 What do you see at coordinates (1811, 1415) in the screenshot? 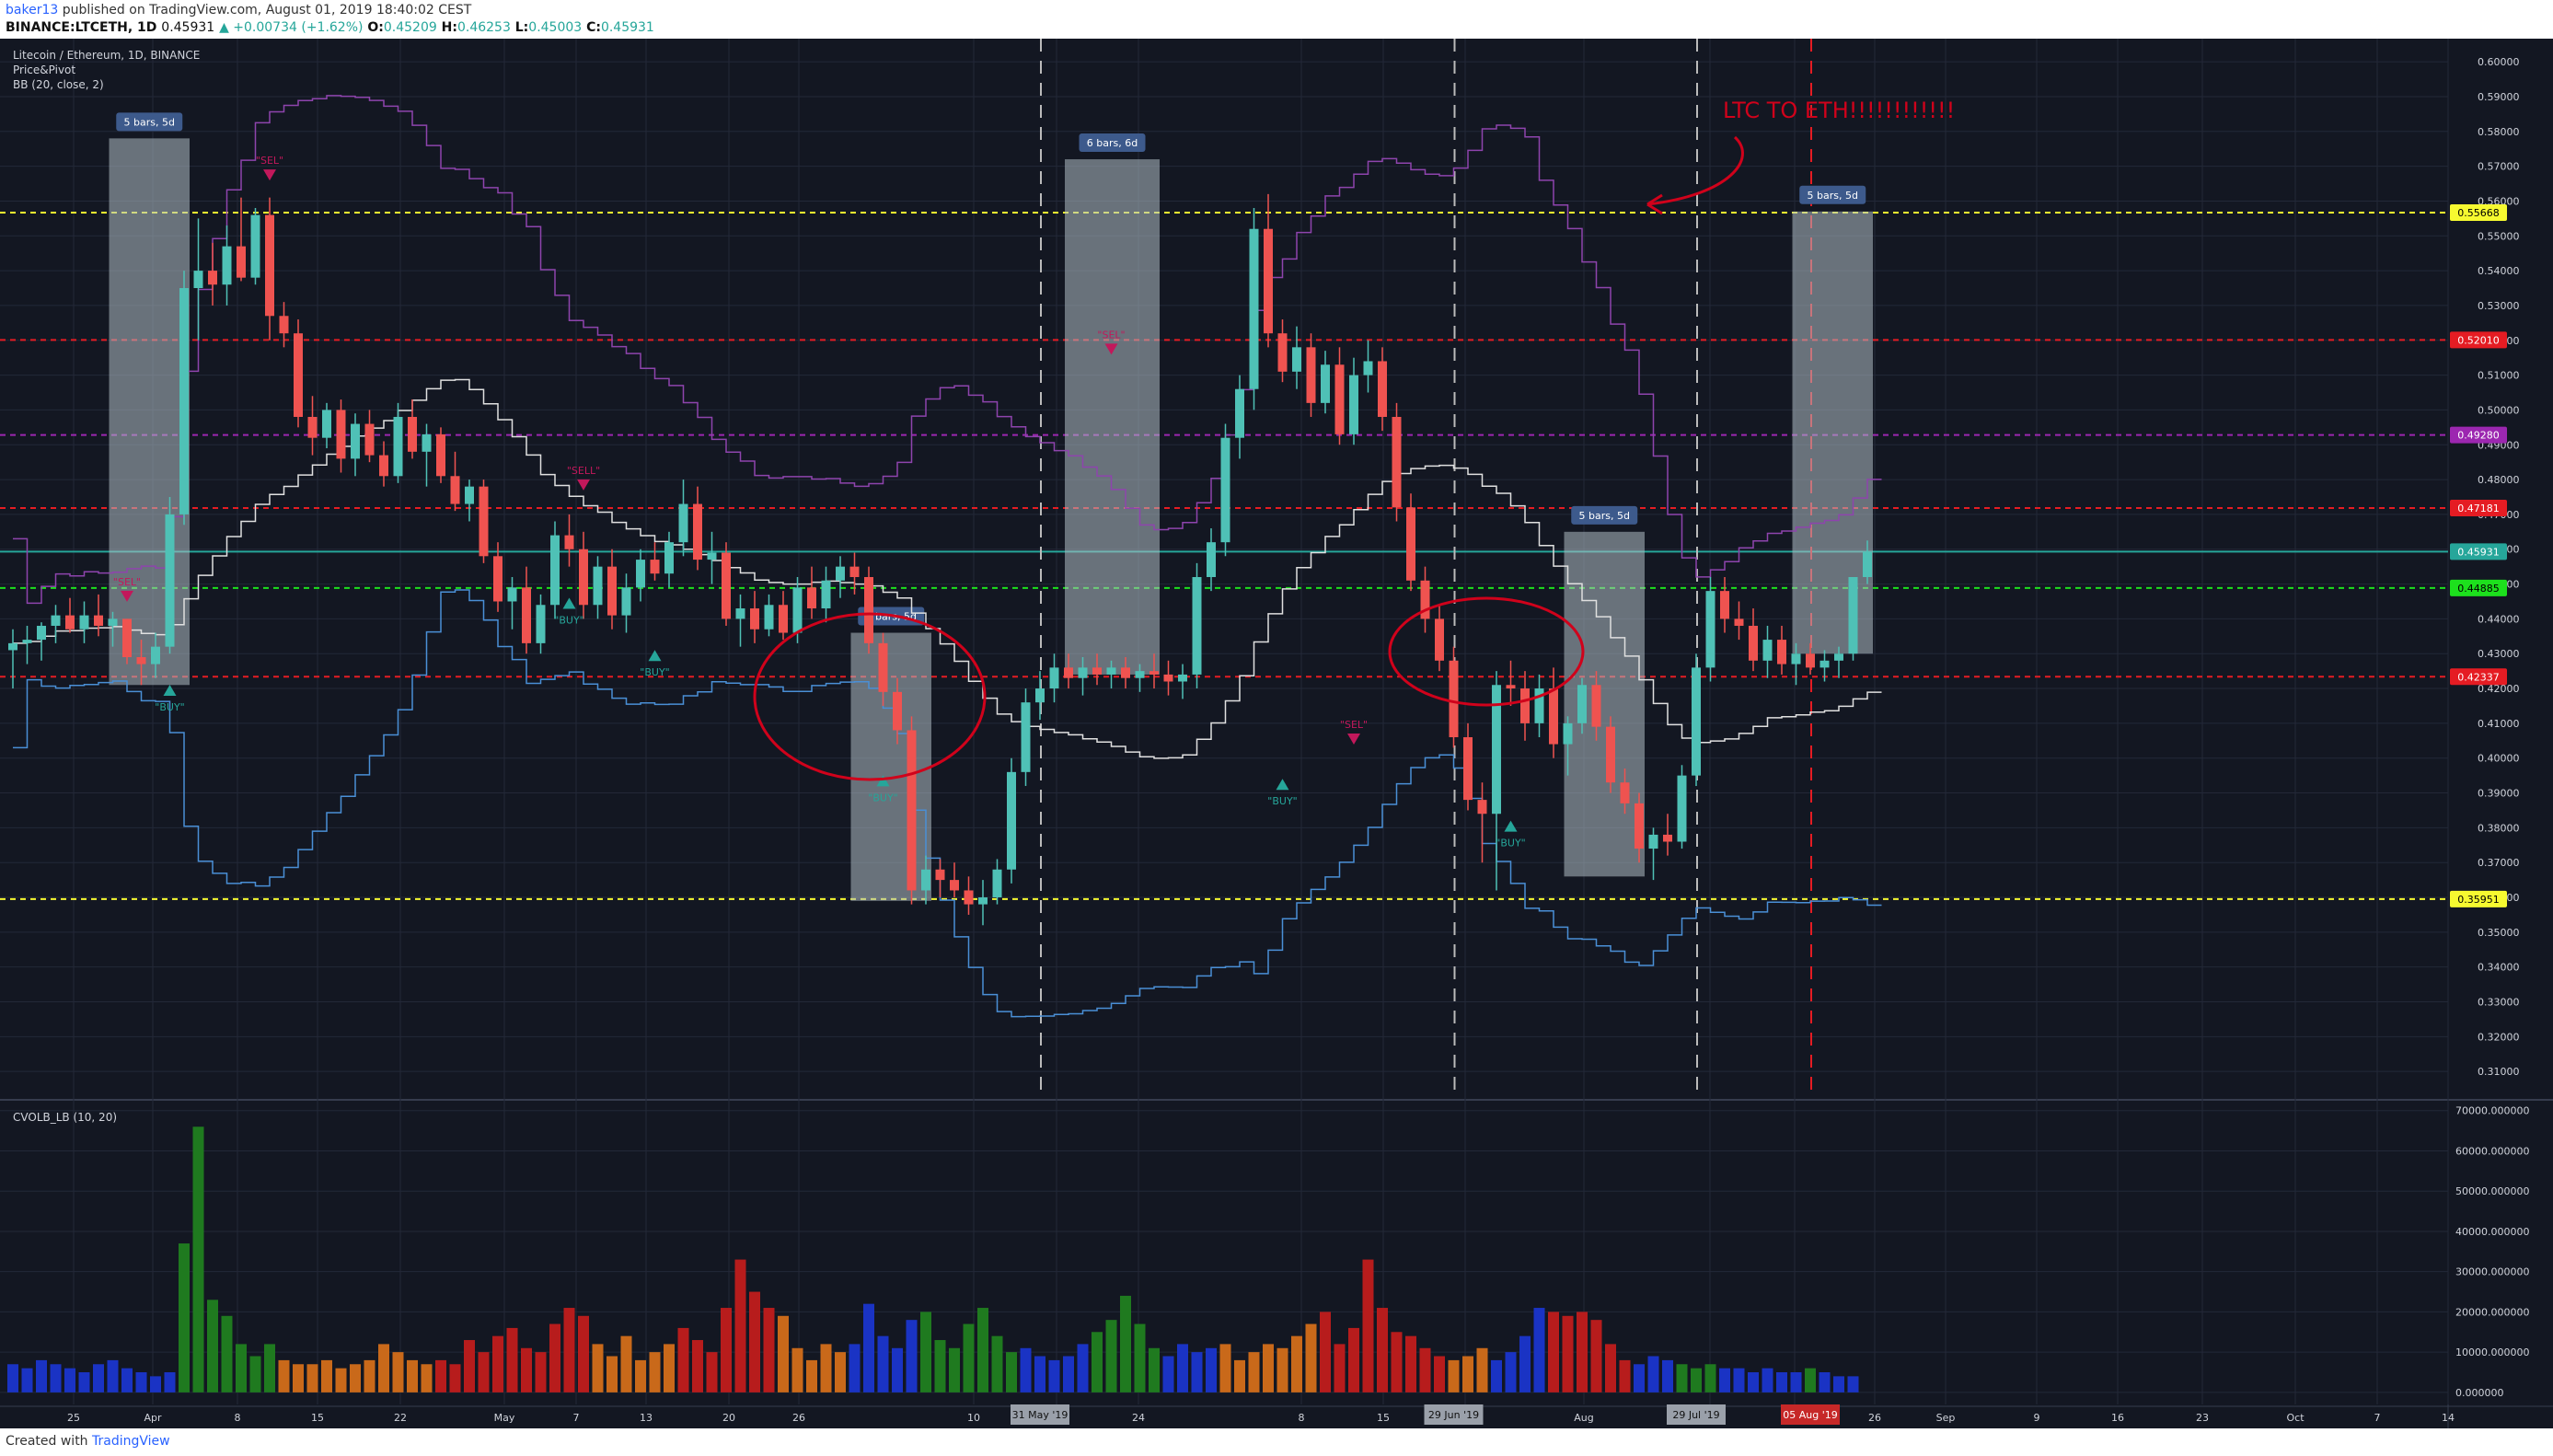
I see `x-current-label: 05 Aug '19` at bounding box center [1811, 1415].